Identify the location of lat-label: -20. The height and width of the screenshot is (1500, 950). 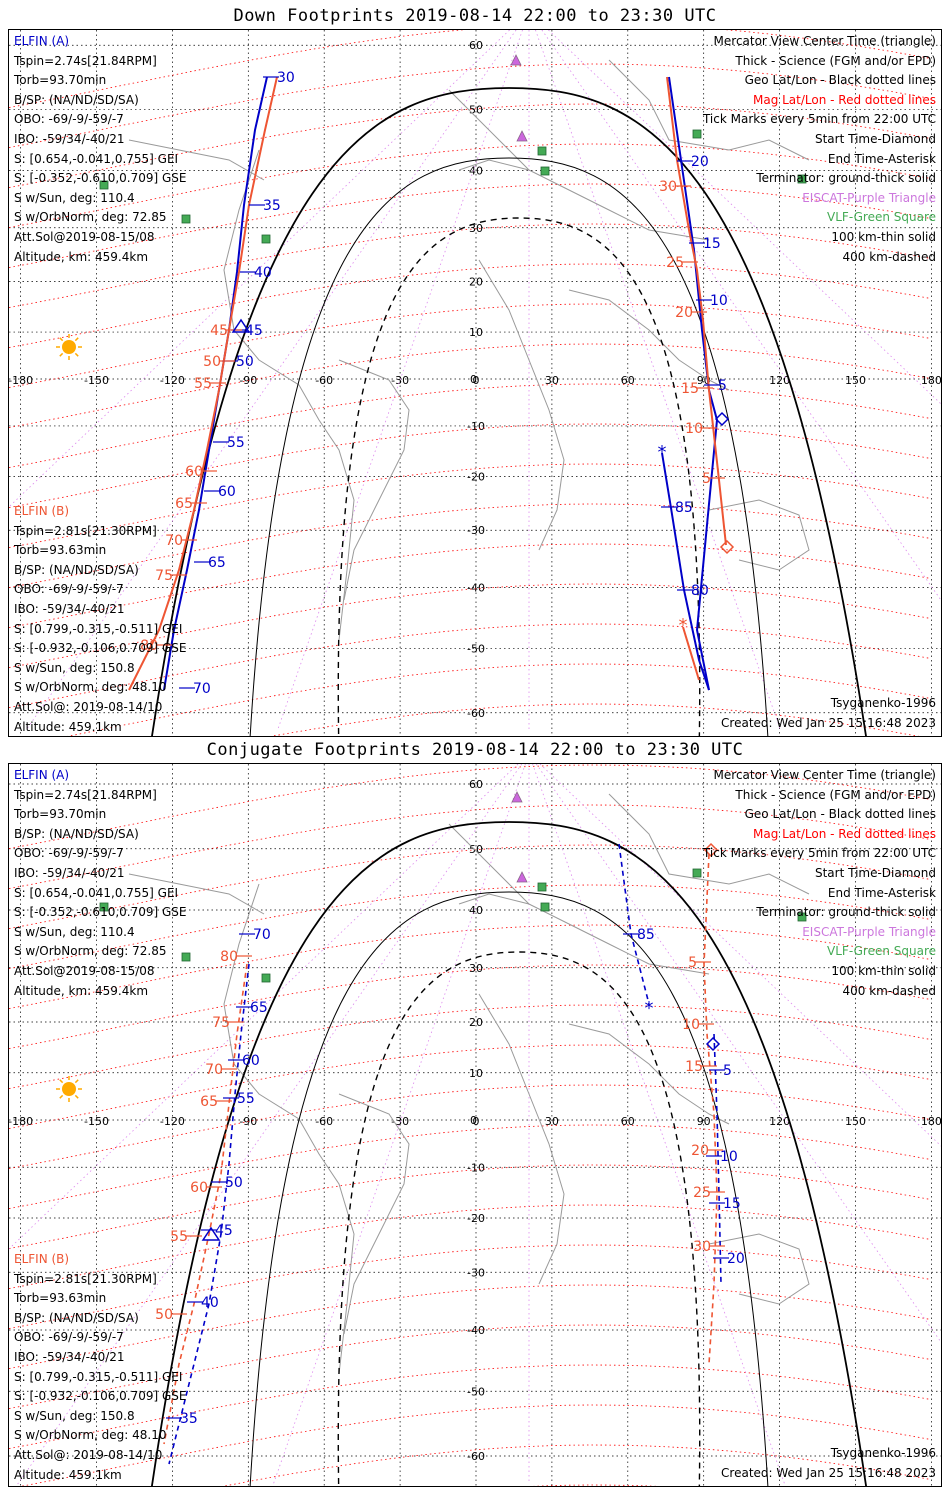
(476, 476).